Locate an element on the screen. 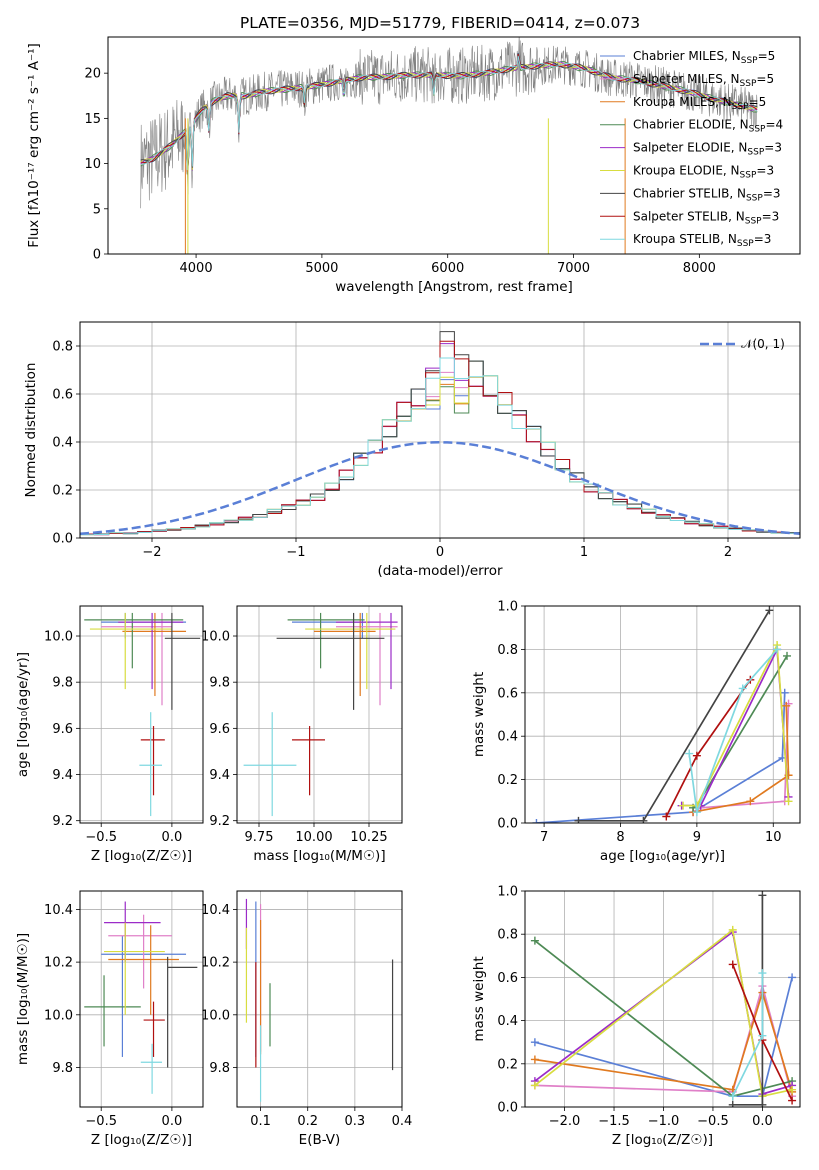  y-tick-label: 5 is located at coordinates (97, 209).